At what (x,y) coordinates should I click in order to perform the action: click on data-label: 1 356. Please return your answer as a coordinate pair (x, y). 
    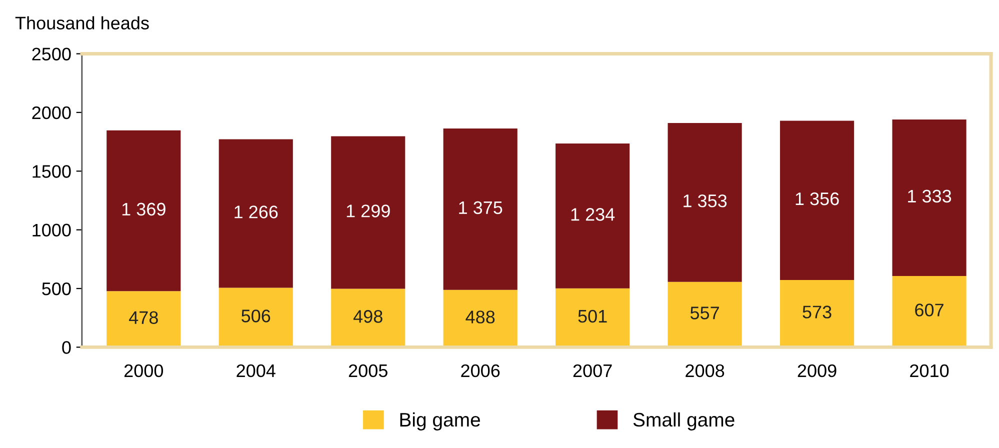
    Looking at the image, I should click on (817, 199).